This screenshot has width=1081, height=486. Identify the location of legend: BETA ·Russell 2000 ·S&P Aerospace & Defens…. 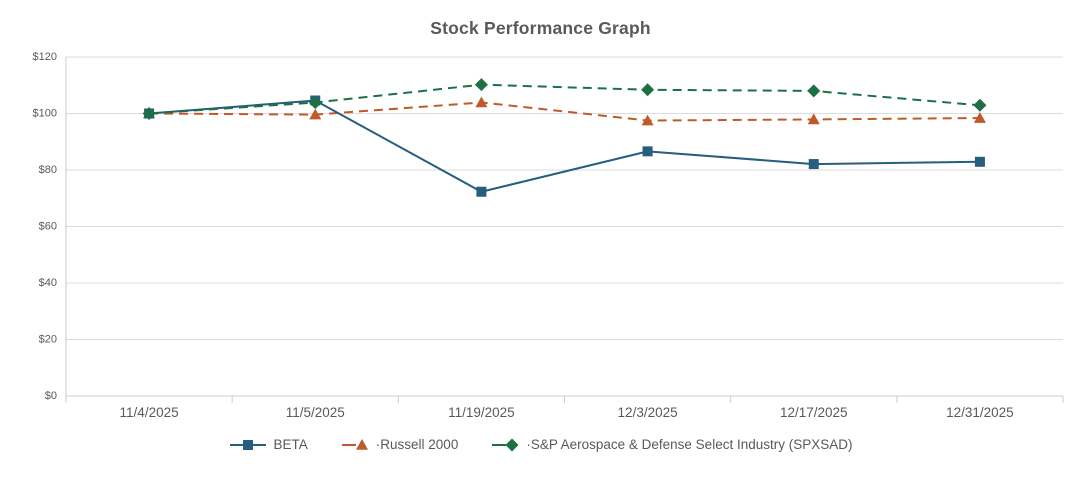
(540, 444).